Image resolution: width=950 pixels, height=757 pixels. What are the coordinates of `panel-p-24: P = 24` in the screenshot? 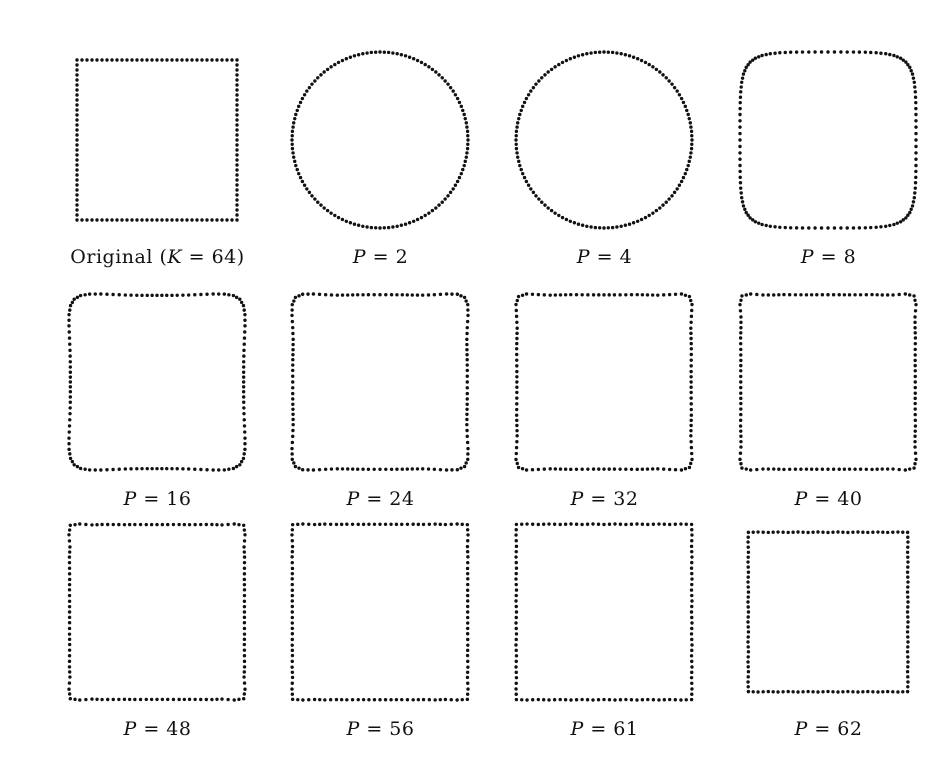 It's located at (380, 404).